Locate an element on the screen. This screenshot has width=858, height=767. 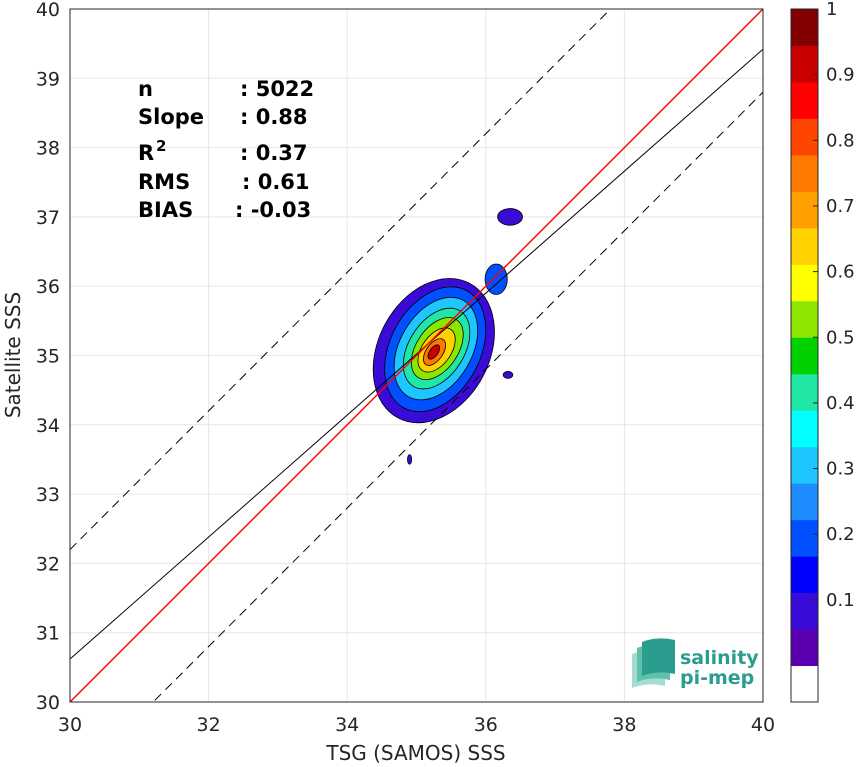
stat-label: RMS is located at coordinates (164, 182).